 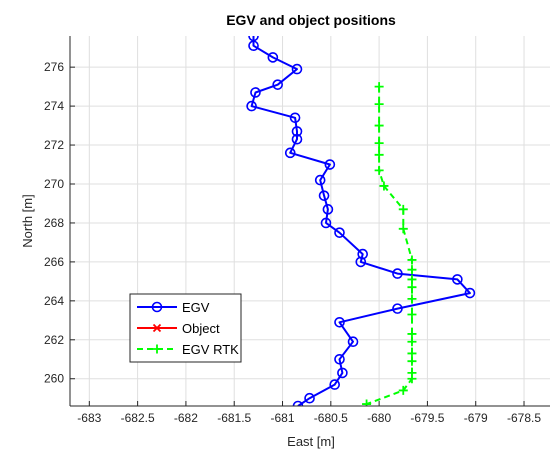 I want to click on legend-marker-egv-rtk, so click(x=157, y=349).